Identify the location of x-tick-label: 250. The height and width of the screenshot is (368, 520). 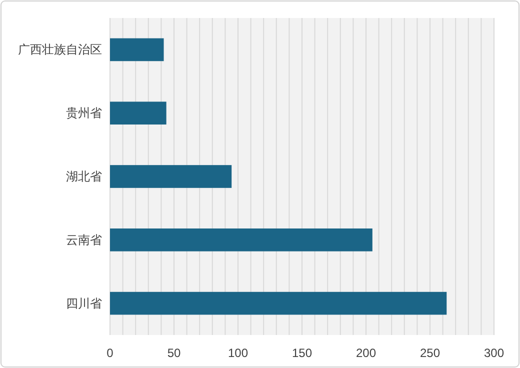
(430, 353).